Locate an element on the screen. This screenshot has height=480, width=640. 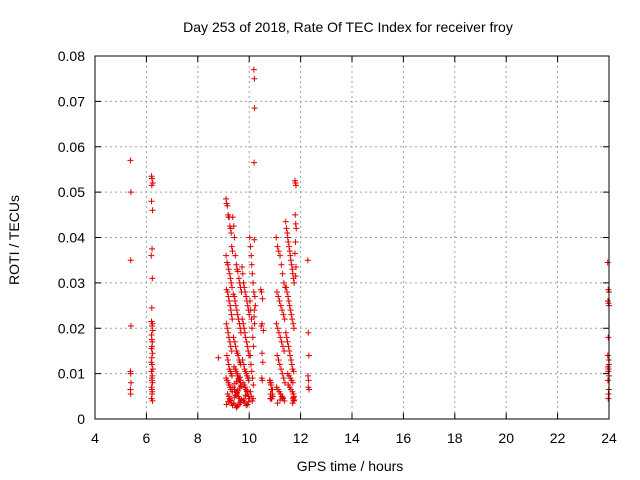
y-tick-label: 0.06 is located at coordinates (71, 147).